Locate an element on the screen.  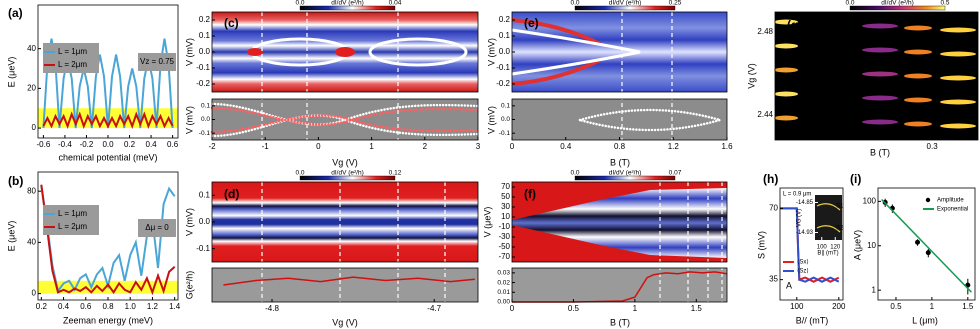
y-tick-label: 80 is located at coordinates (31, 190).